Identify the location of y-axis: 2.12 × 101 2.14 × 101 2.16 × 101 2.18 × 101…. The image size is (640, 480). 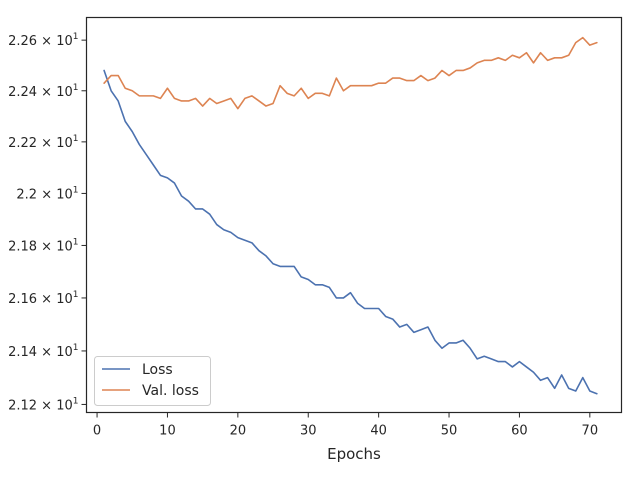
(47, 222).